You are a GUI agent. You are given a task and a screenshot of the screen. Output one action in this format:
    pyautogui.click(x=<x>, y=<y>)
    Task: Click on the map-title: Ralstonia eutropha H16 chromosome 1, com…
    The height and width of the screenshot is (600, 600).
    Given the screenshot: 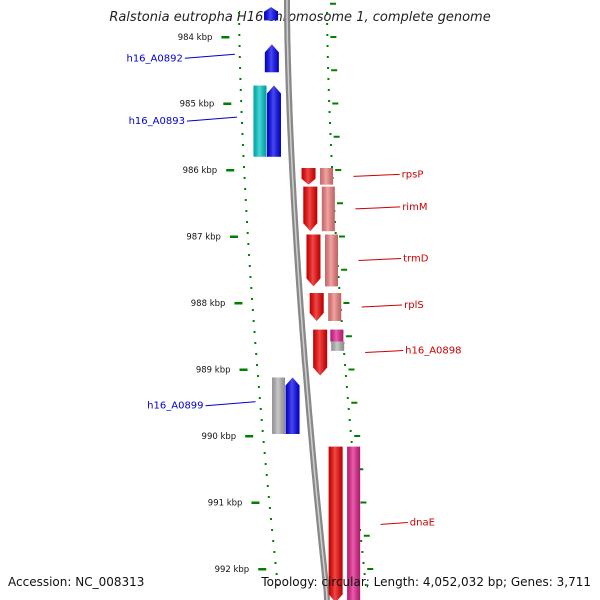 What is the action you would take?
    pyautogui.click(x=300, y=17)
    